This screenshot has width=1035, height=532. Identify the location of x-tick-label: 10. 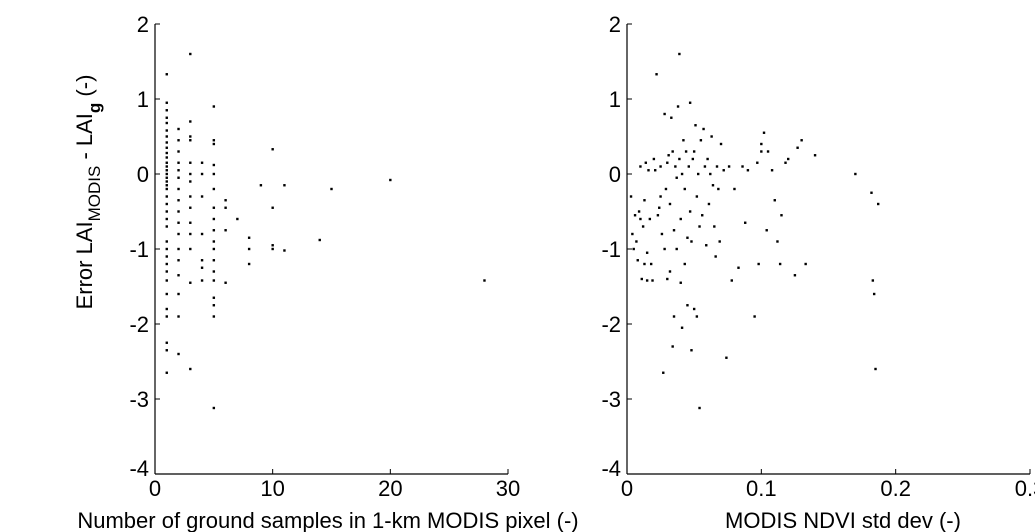
(272, 488).